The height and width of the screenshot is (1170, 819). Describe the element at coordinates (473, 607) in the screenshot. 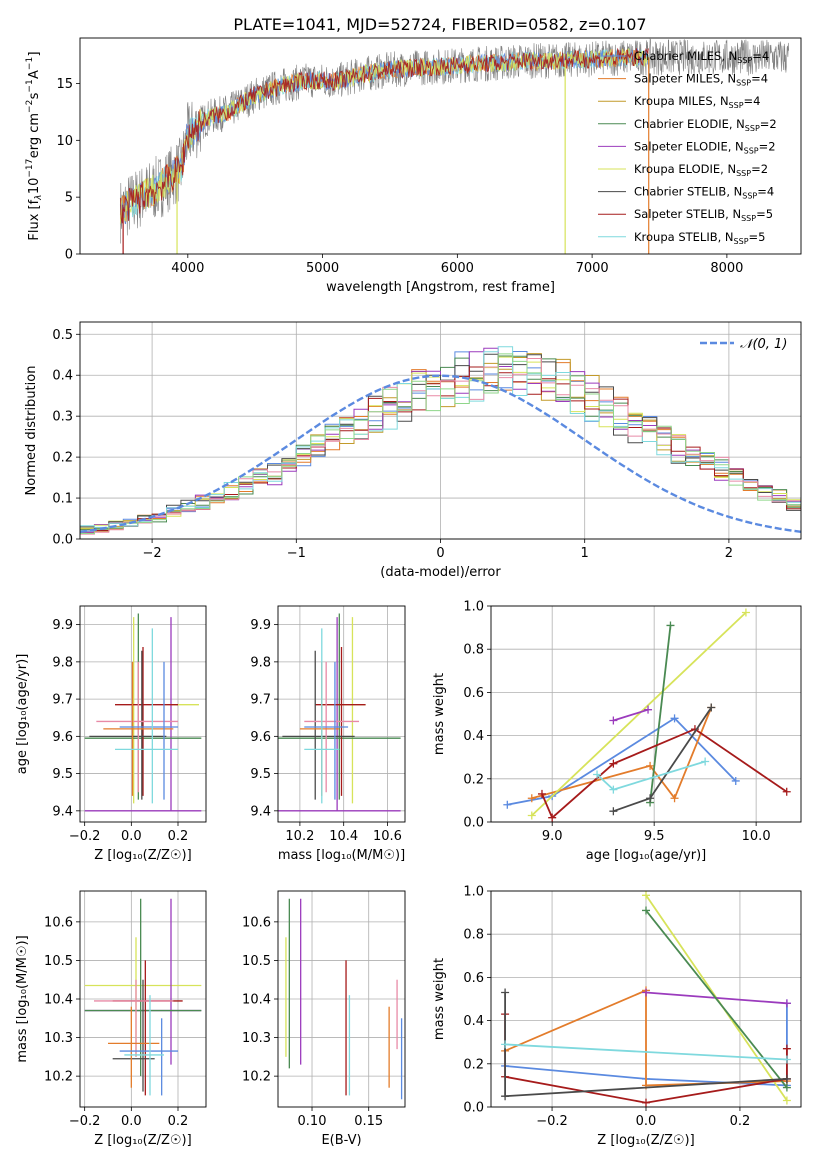

I see `y-tick-label: 1.0` at that location.